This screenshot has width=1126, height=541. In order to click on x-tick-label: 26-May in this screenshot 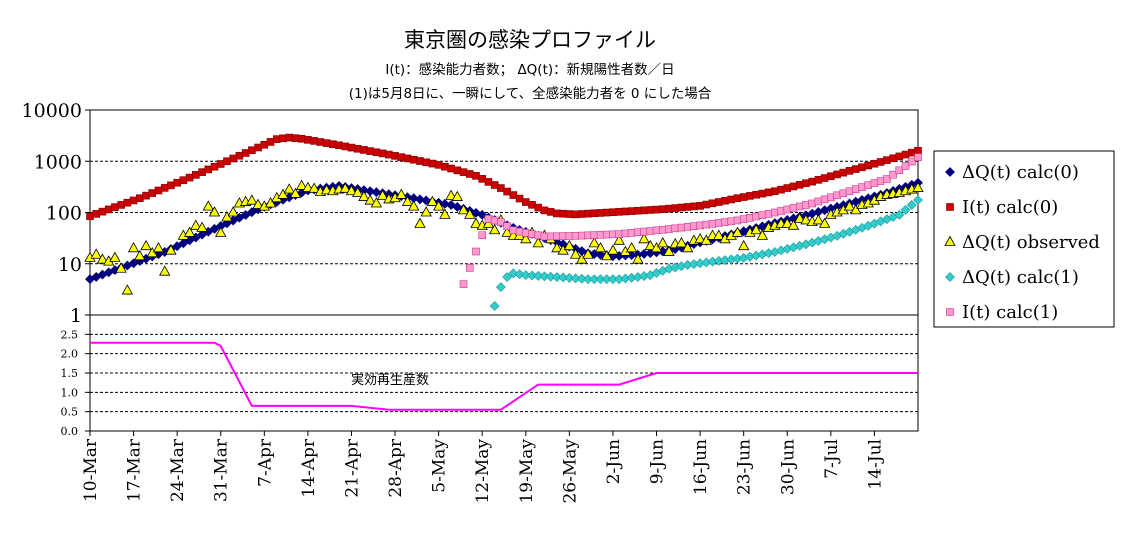, I will do `click(570, 471)`.